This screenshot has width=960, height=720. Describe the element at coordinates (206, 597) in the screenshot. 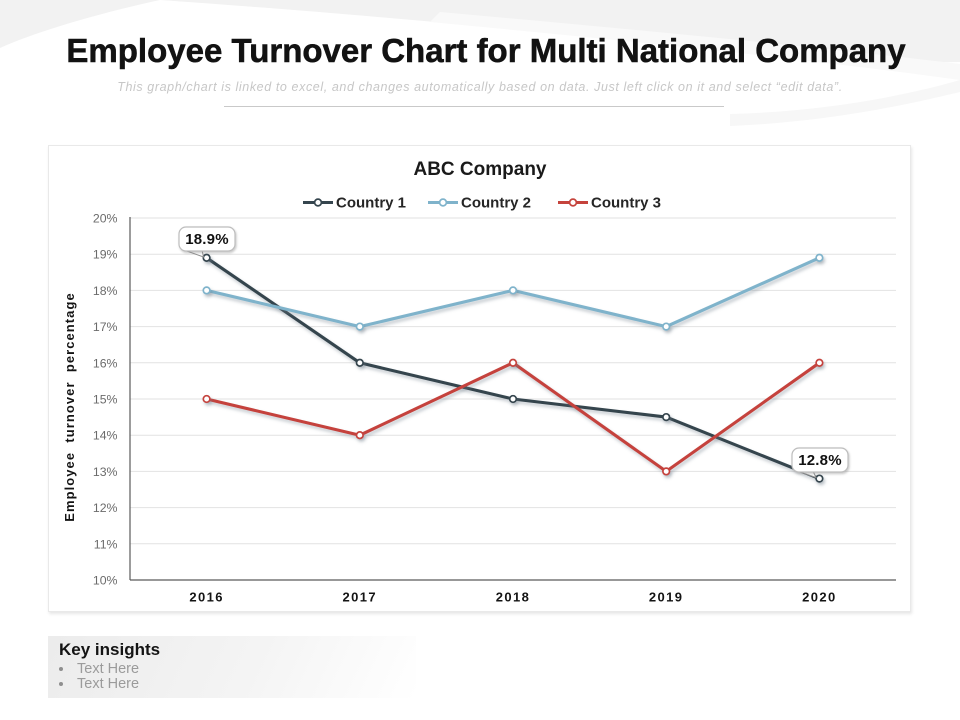

I see `svg-text: 2016` at that location.